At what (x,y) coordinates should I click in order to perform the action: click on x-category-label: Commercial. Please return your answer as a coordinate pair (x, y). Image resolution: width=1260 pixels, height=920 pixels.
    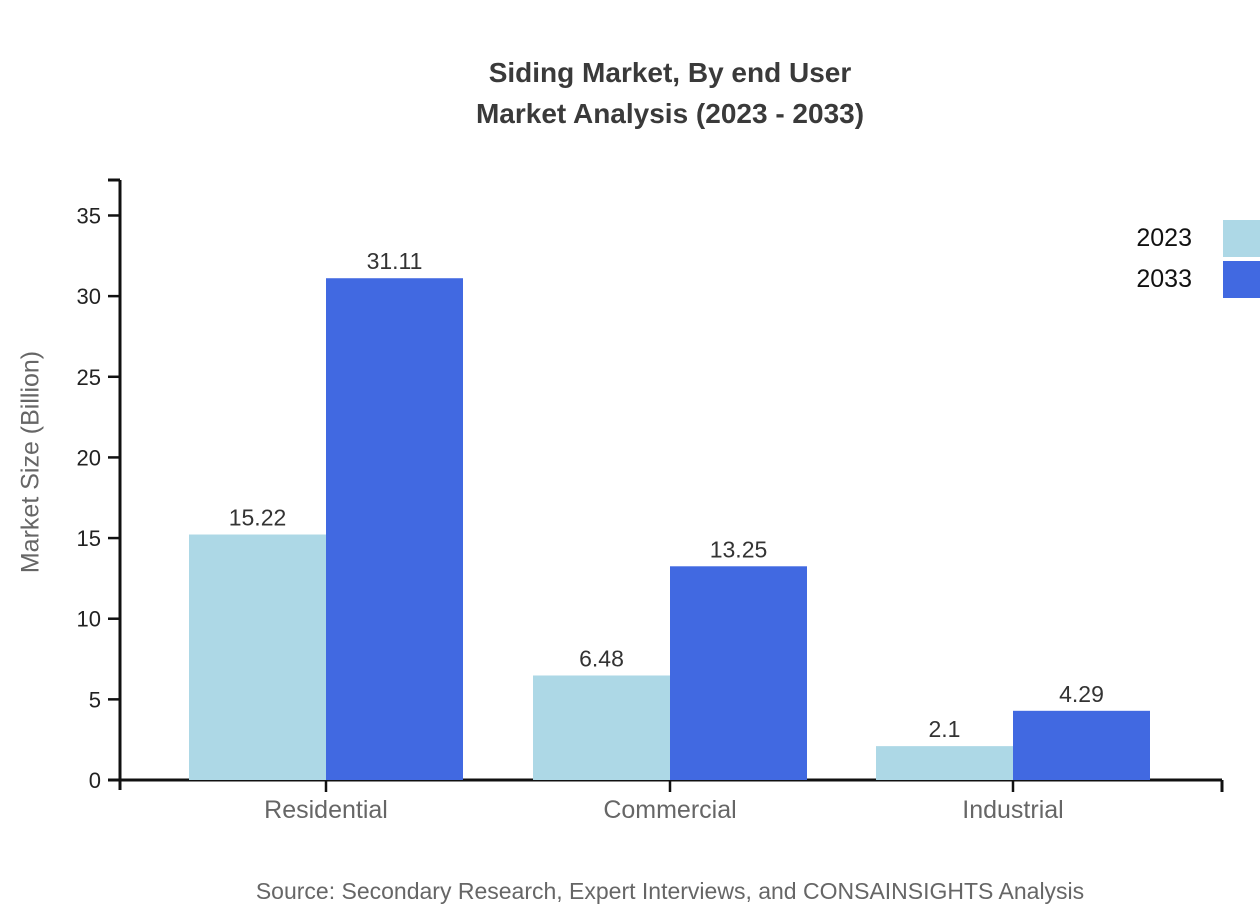
    Looking at the image, I should click on (669, 810).